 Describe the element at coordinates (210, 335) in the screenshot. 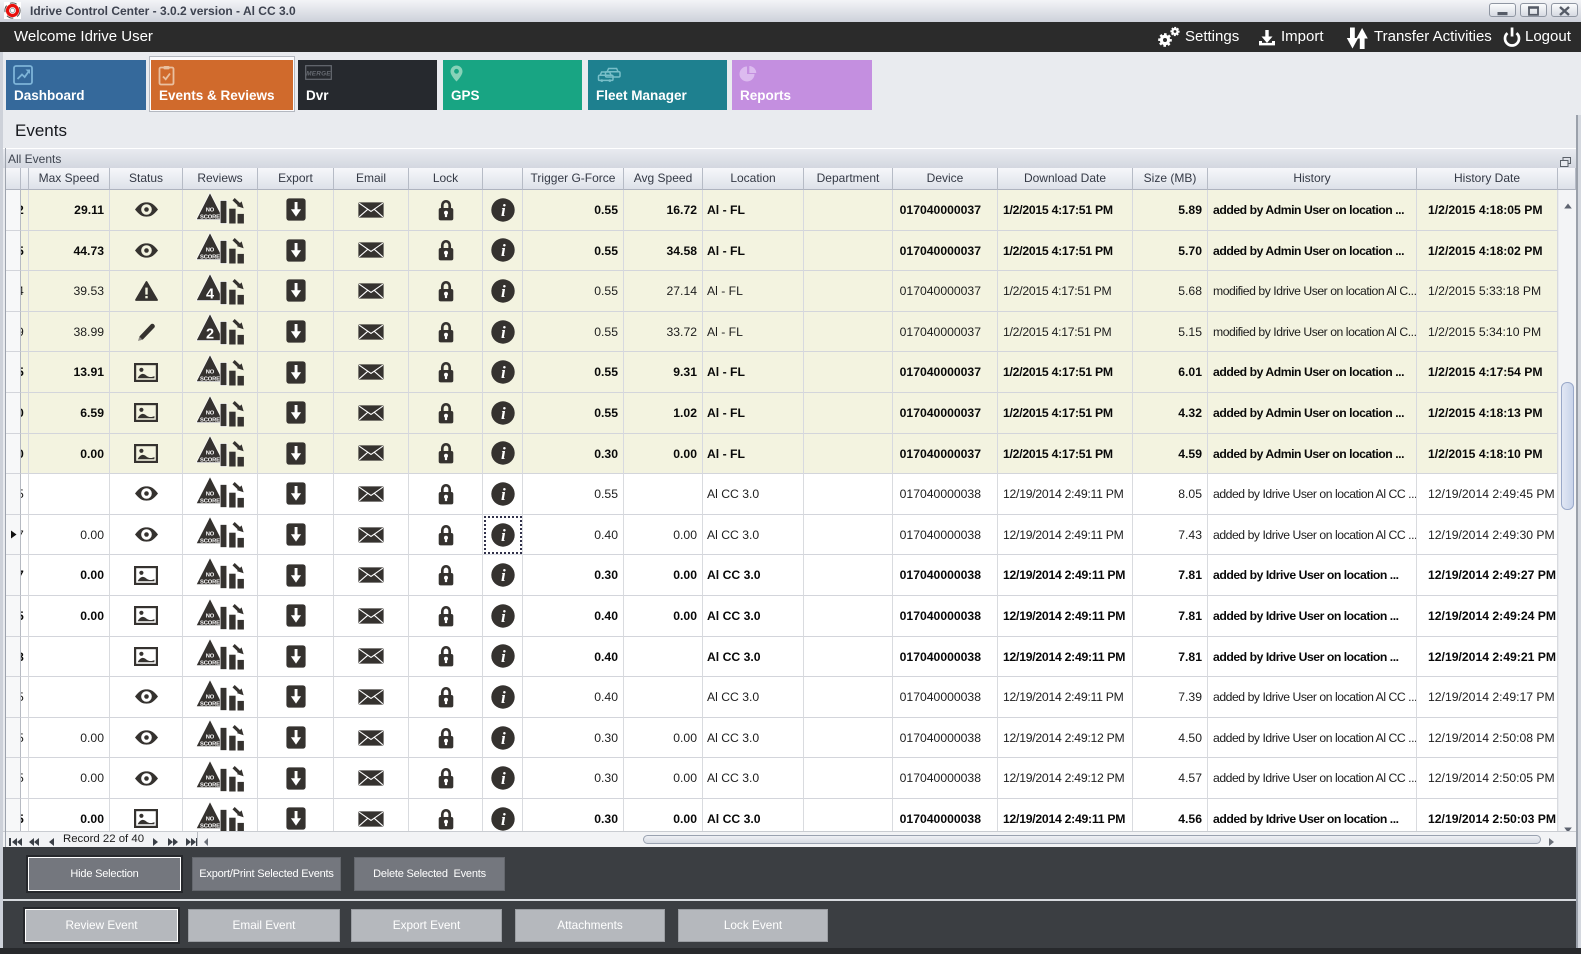

I see `svg-text: 2` at that location.